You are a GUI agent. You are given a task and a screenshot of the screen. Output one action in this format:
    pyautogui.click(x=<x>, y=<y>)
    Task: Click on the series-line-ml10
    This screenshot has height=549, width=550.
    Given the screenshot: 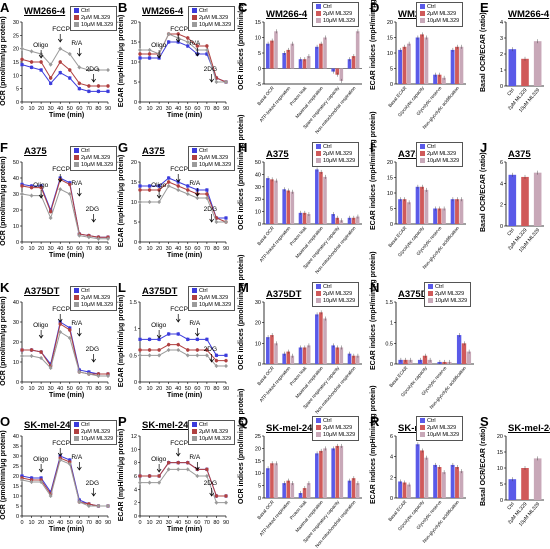 What is the action you would take?
    pyautogui.click(x=65, y=354)
    